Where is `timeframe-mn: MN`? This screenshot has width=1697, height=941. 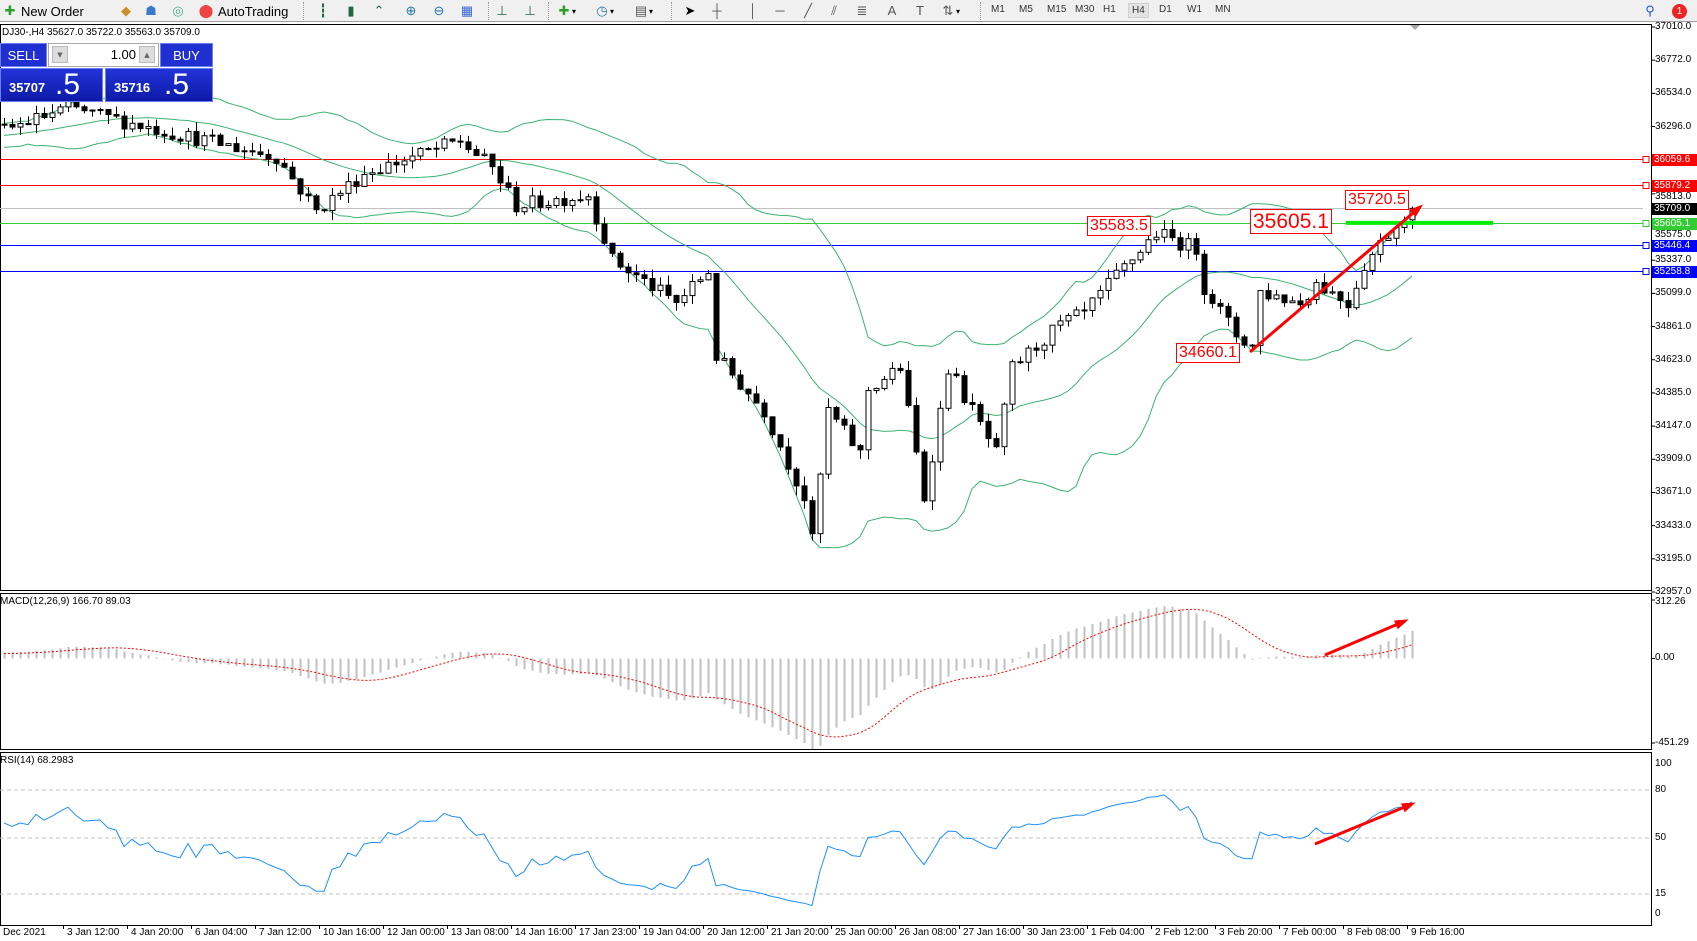 timeframe-mn: MN is located at coordinates (1223, 9).